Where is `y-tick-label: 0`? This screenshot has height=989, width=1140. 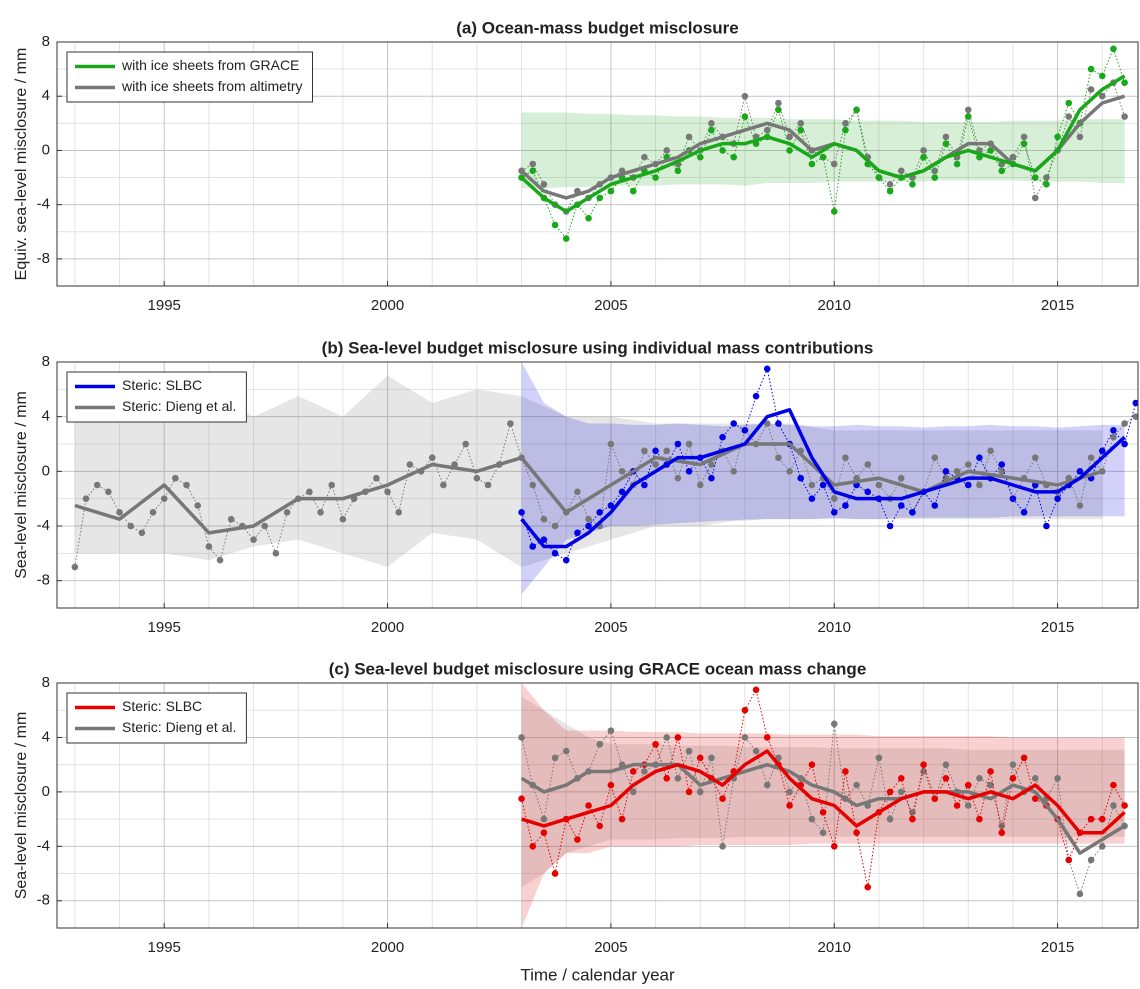 y-tick-label: 0 is located at coordinates (46, 791).